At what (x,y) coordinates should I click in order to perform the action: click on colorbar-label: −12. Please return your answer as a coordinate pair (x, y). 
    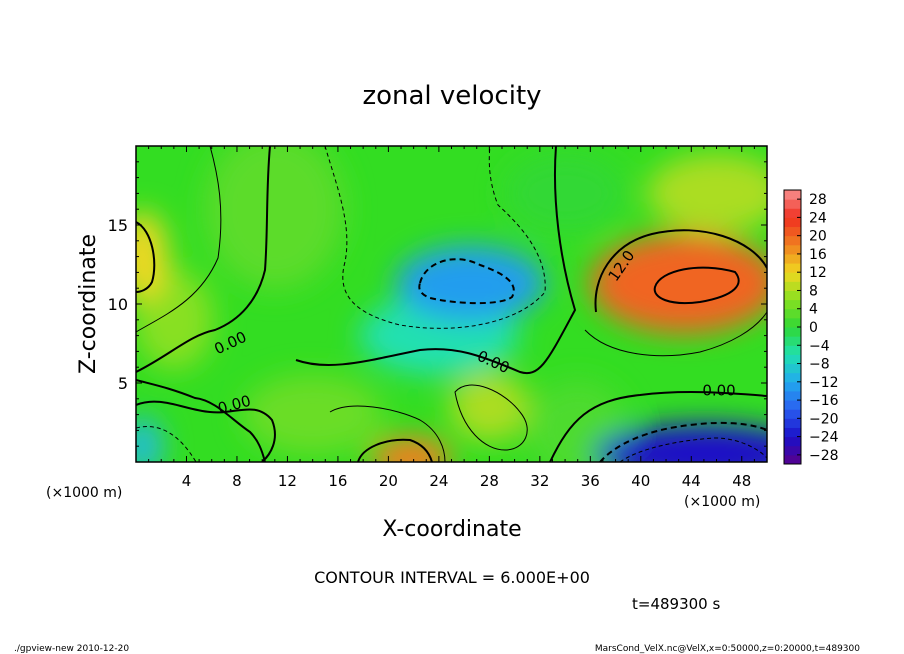
    Looking at the image, I should click on (824, 383).